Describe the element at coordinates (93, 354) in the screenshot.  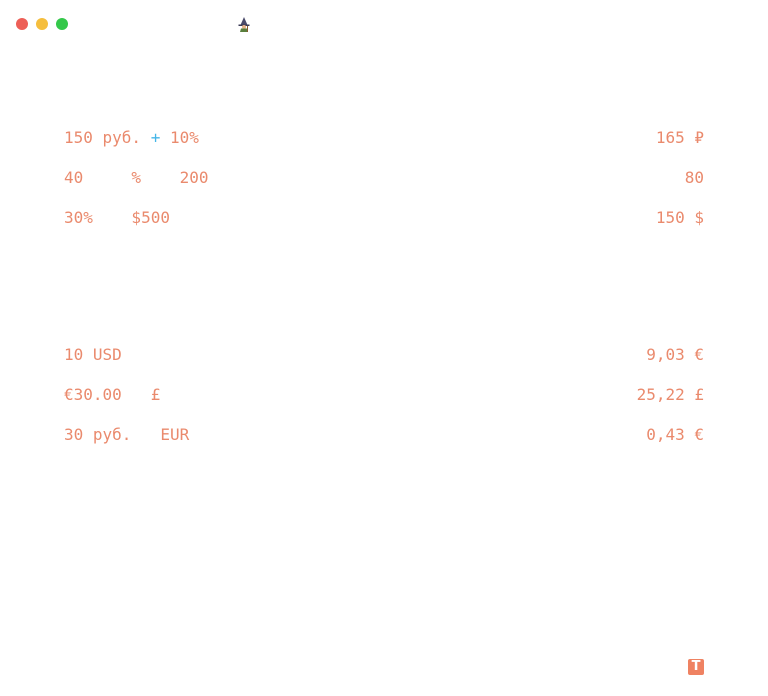
I see `expression: 10 USD` at that location.